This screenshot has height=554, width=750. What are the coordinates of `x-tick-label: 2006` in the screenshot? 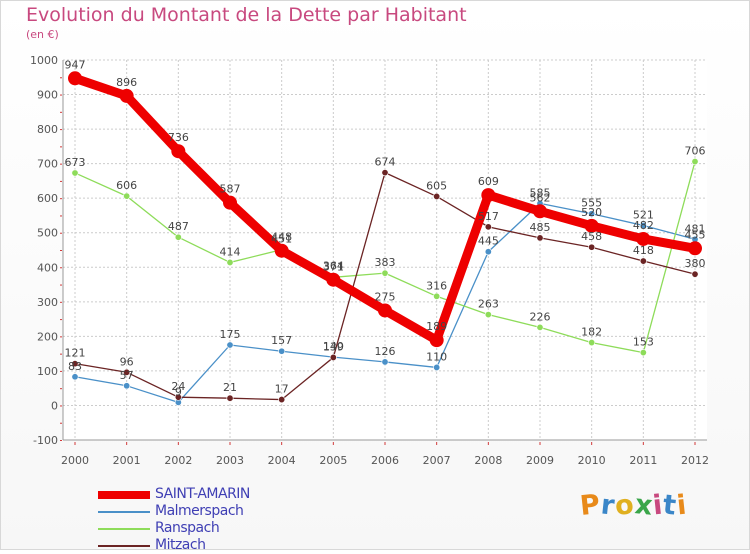 It's located at (385, 460).